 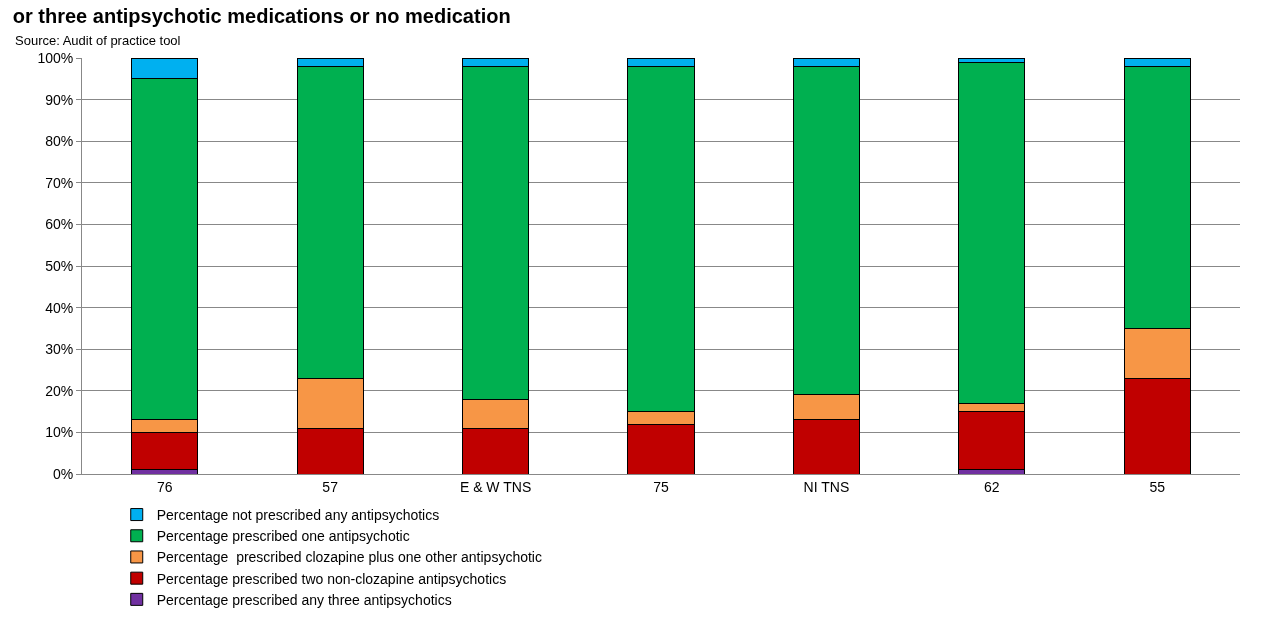 What do you see at coordinates (992, 486) in the screenshot?
I see `x-tick-label: 62` at bounding box center [992, 486].